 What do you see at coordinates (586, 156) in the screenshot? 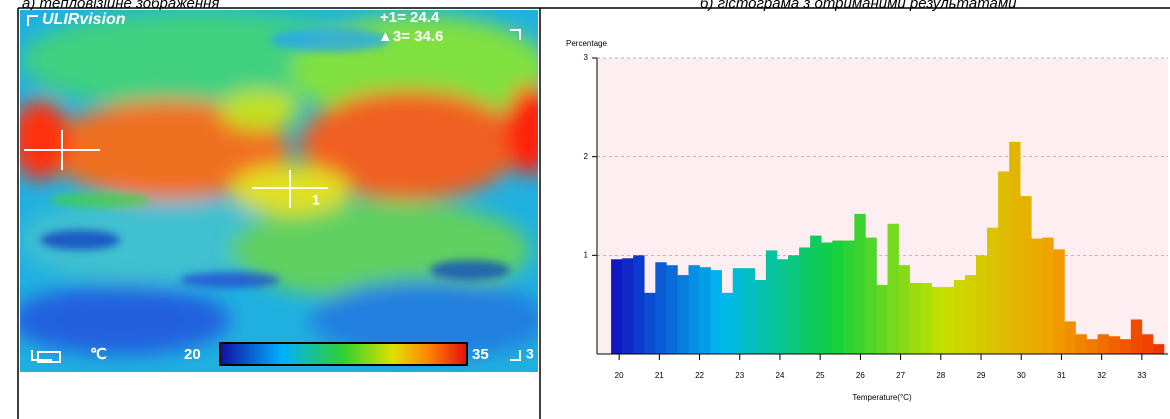
I see `y-tick-label: 2` at bounding box center [586, 156].